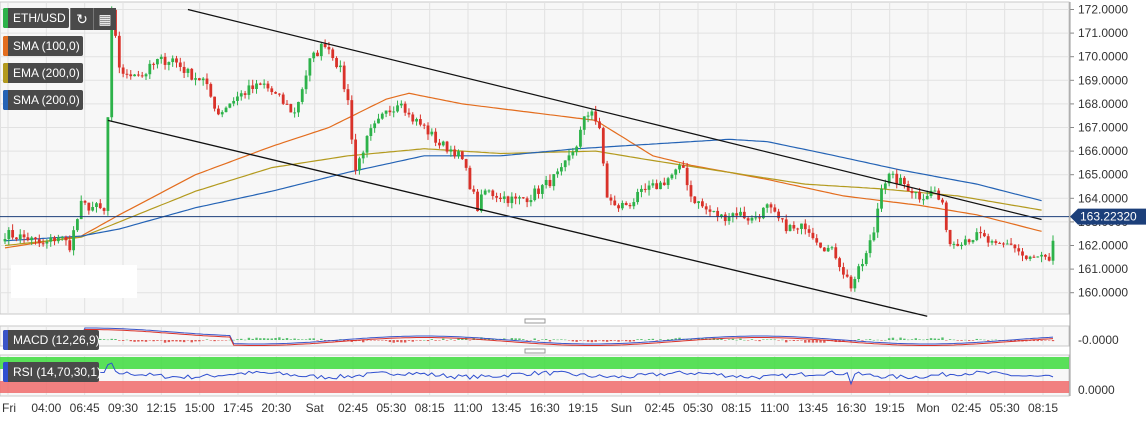 This screenshot has width=1147, height=430. I want to click on sma100-label: SMA (100,0), so click(43, 46).